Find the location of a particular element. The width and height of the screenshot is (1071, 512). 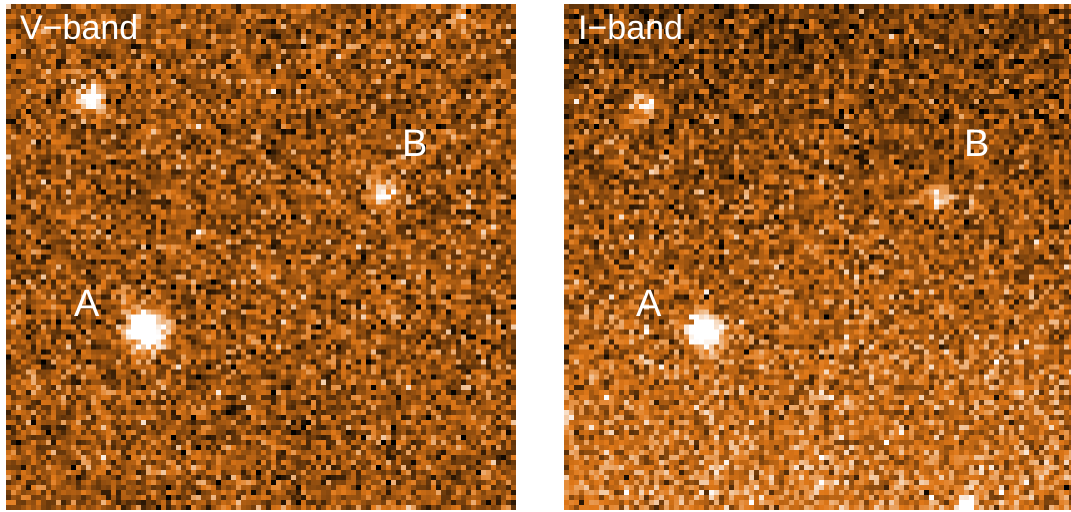

v-band-title: V−band is located at coordinates (79, 28).